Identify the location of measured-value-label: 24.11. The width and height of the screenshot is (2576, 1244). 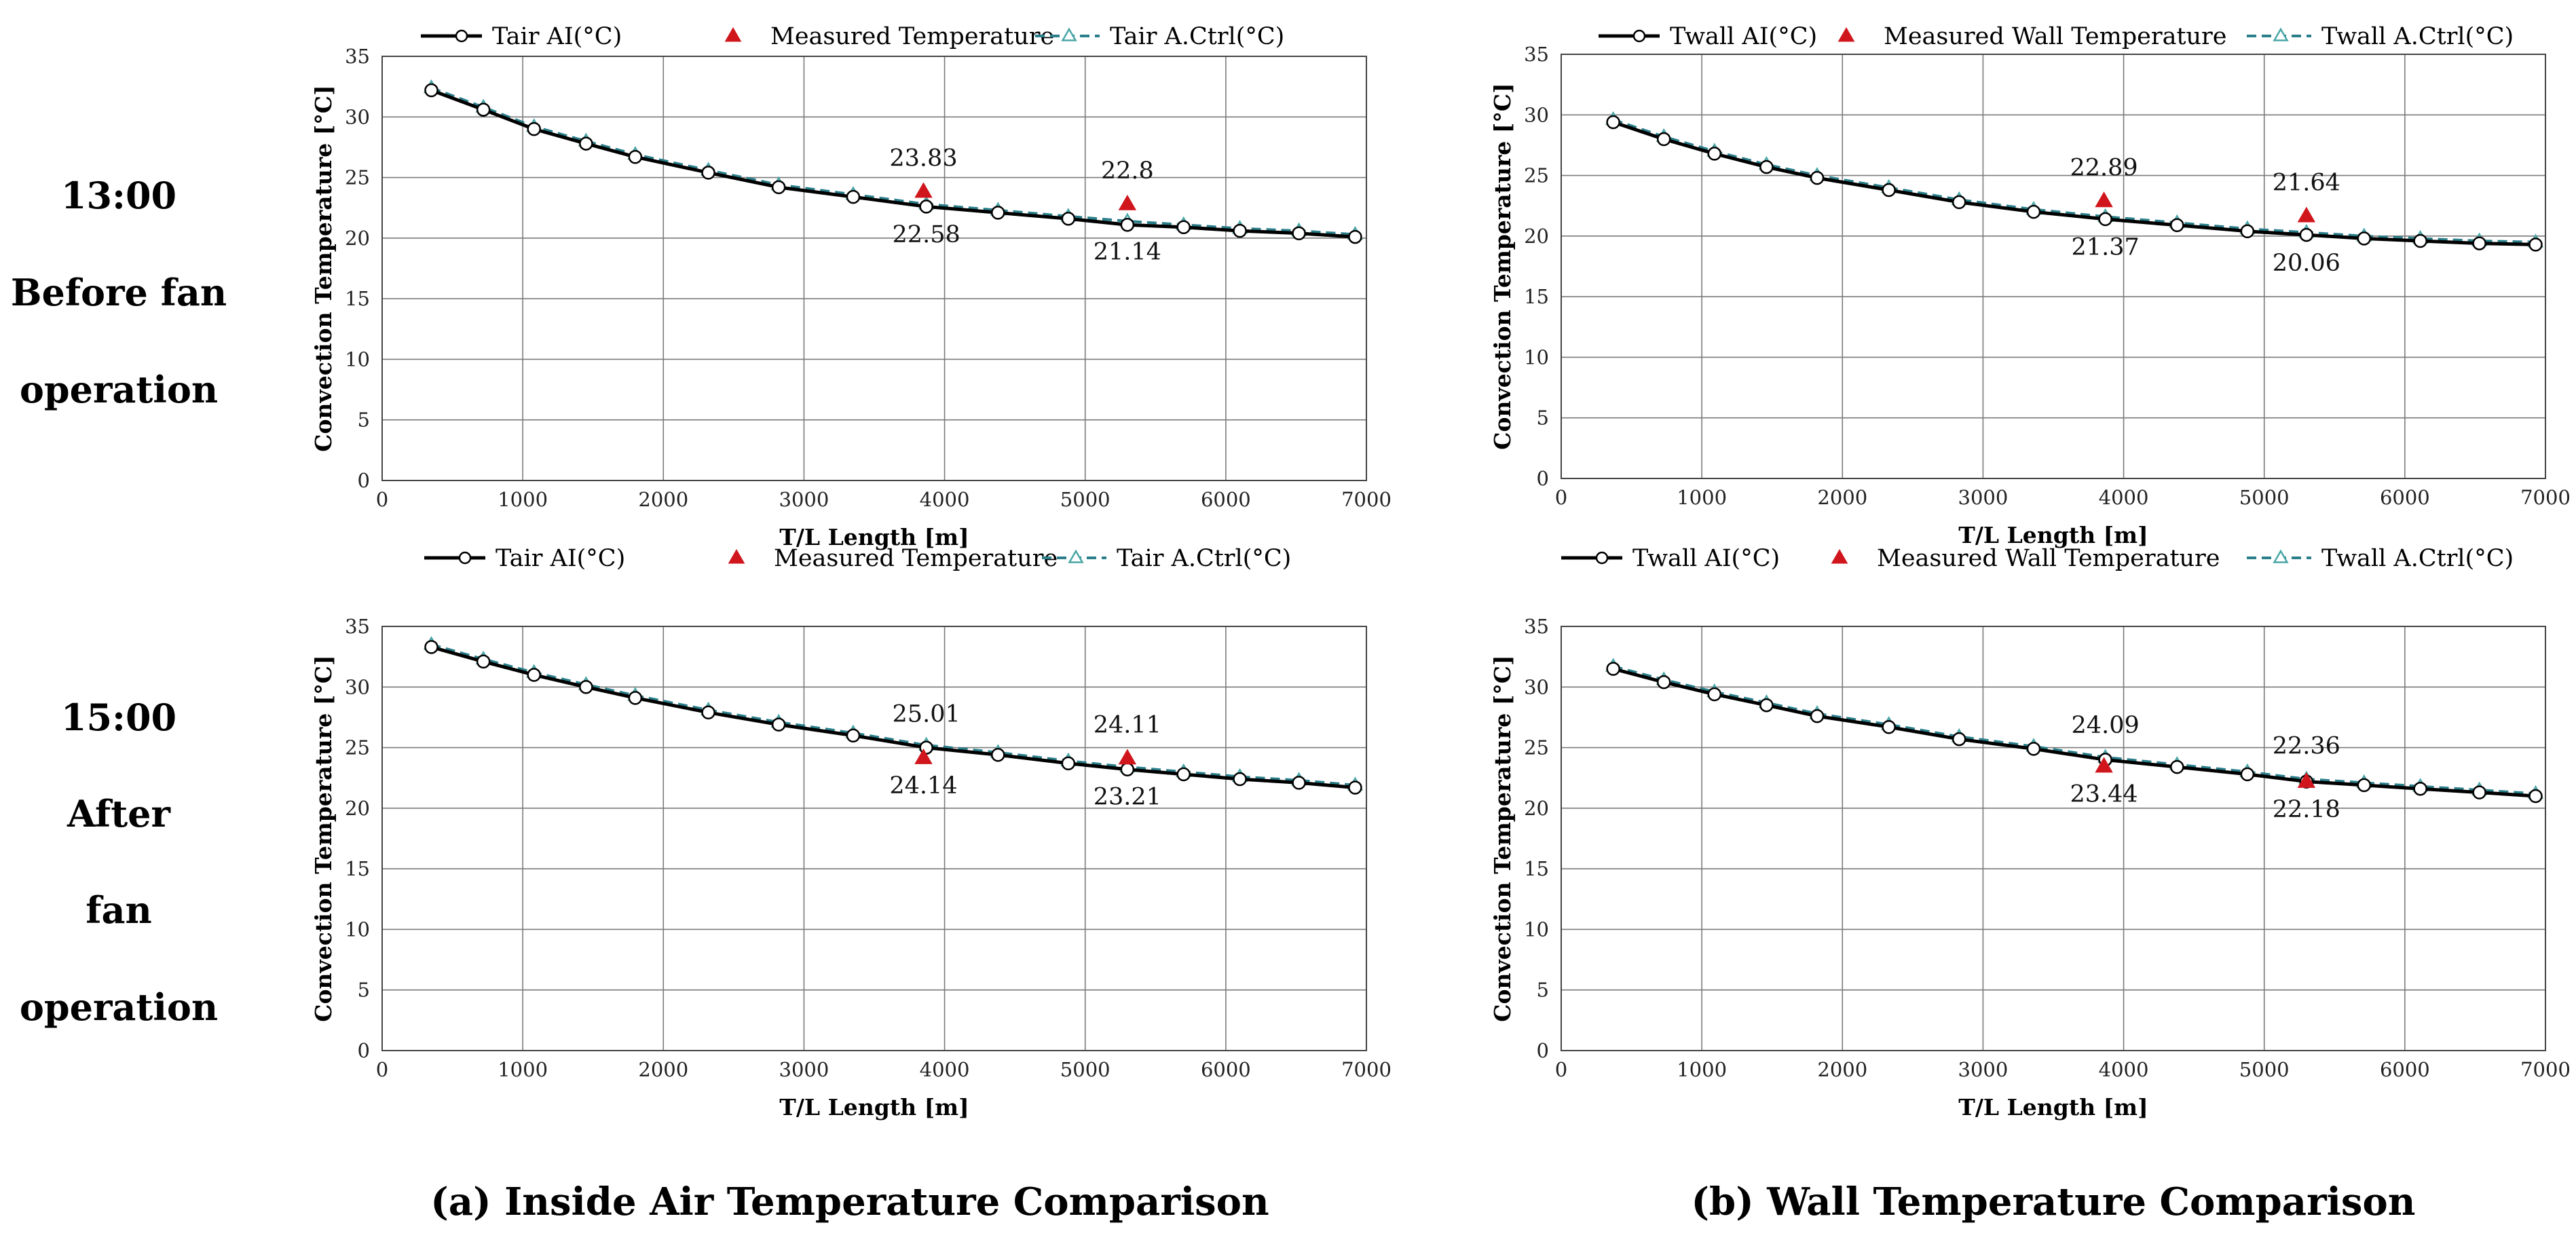
(1128, 724).